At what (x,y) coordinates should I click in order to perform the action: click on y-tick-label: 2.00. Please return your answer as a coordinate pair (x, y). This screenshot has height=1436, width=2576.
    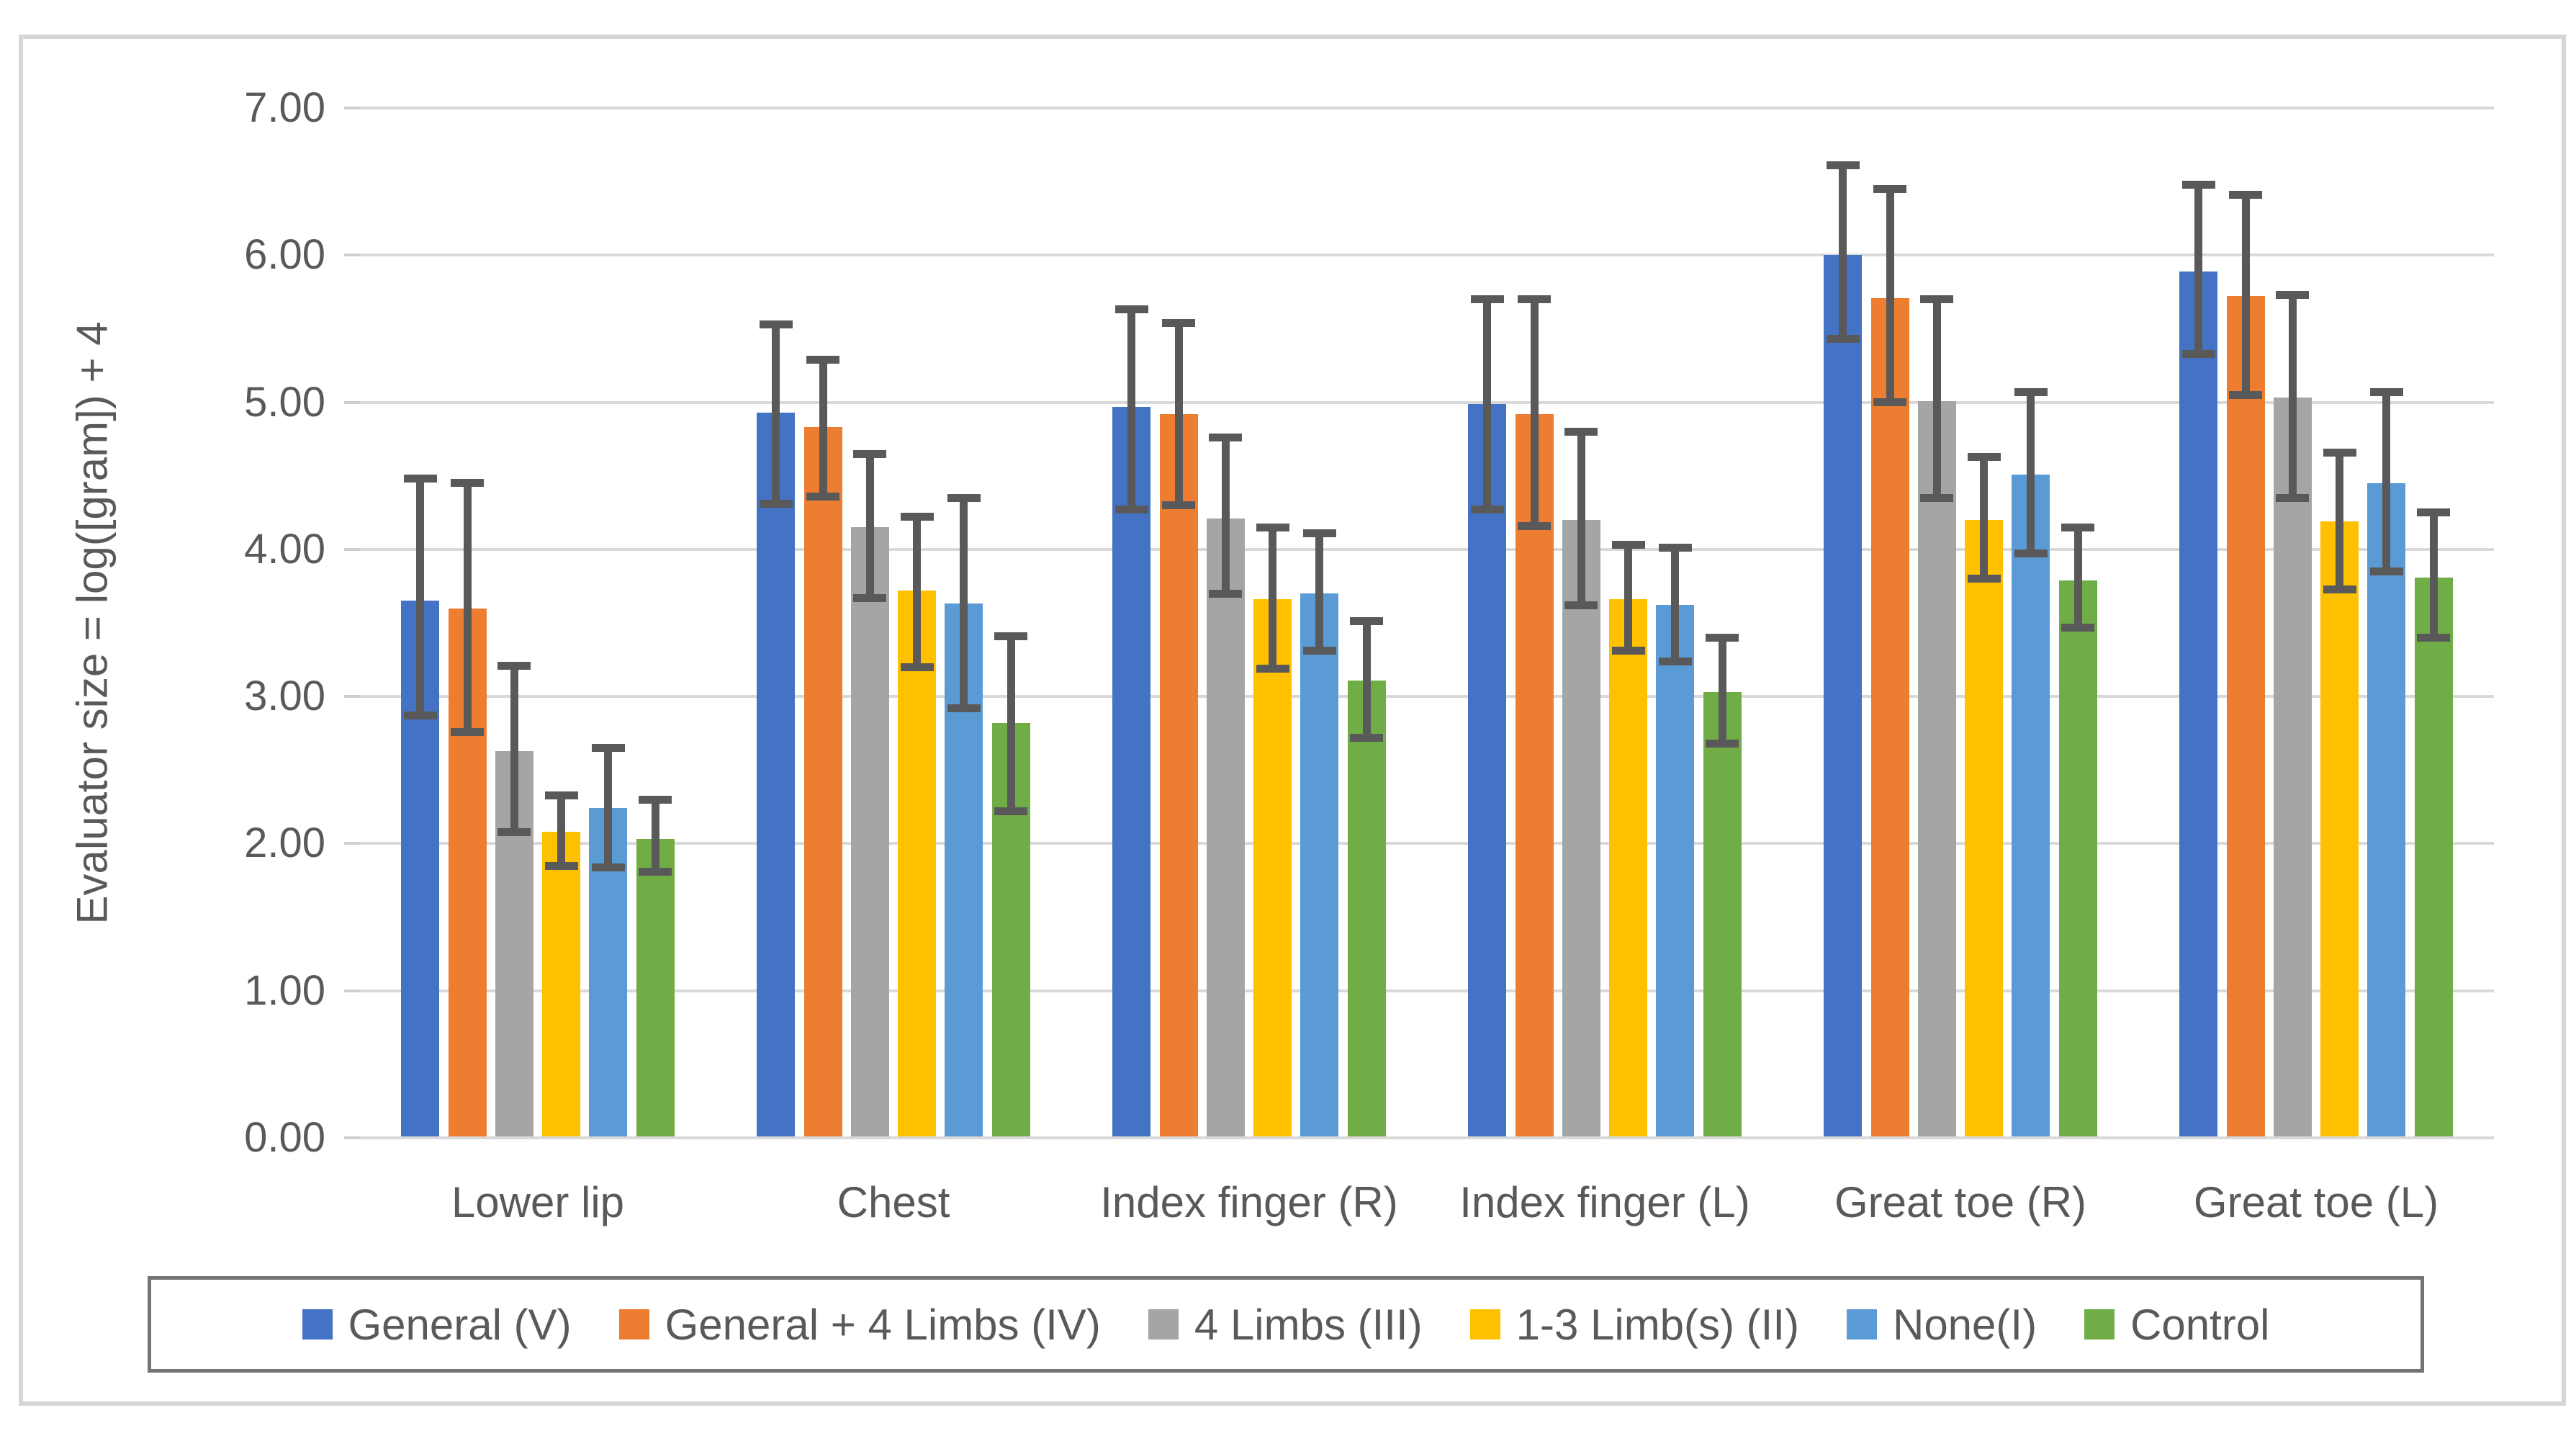
    Looking at the image, I should click on (284, 843).